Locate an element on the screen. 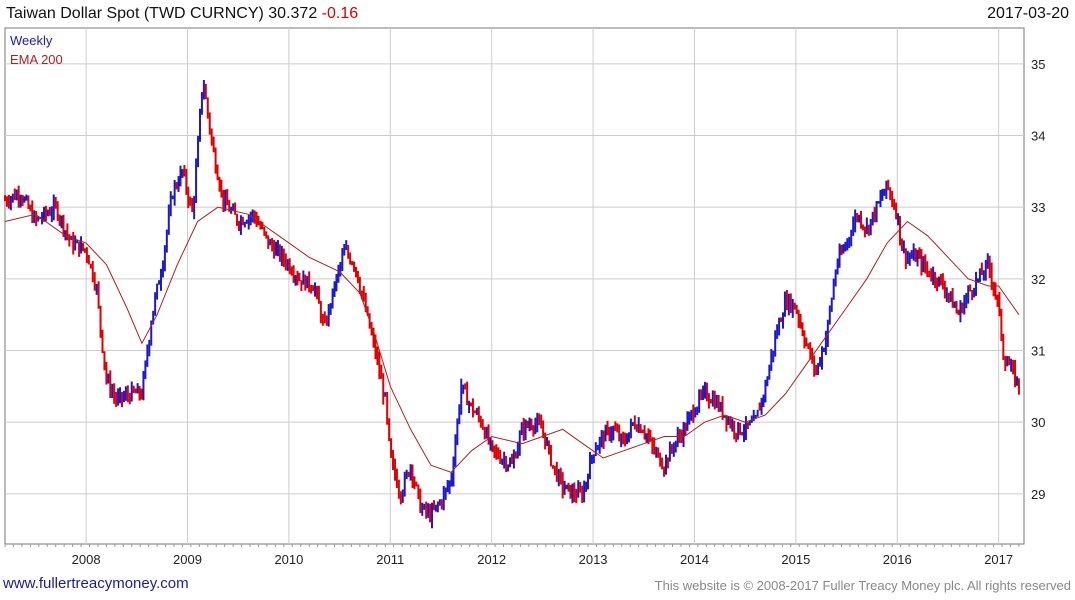 This screenshot has width=1075, height=600. x-tick-label: 2012 is located at coordinates (491, 559).